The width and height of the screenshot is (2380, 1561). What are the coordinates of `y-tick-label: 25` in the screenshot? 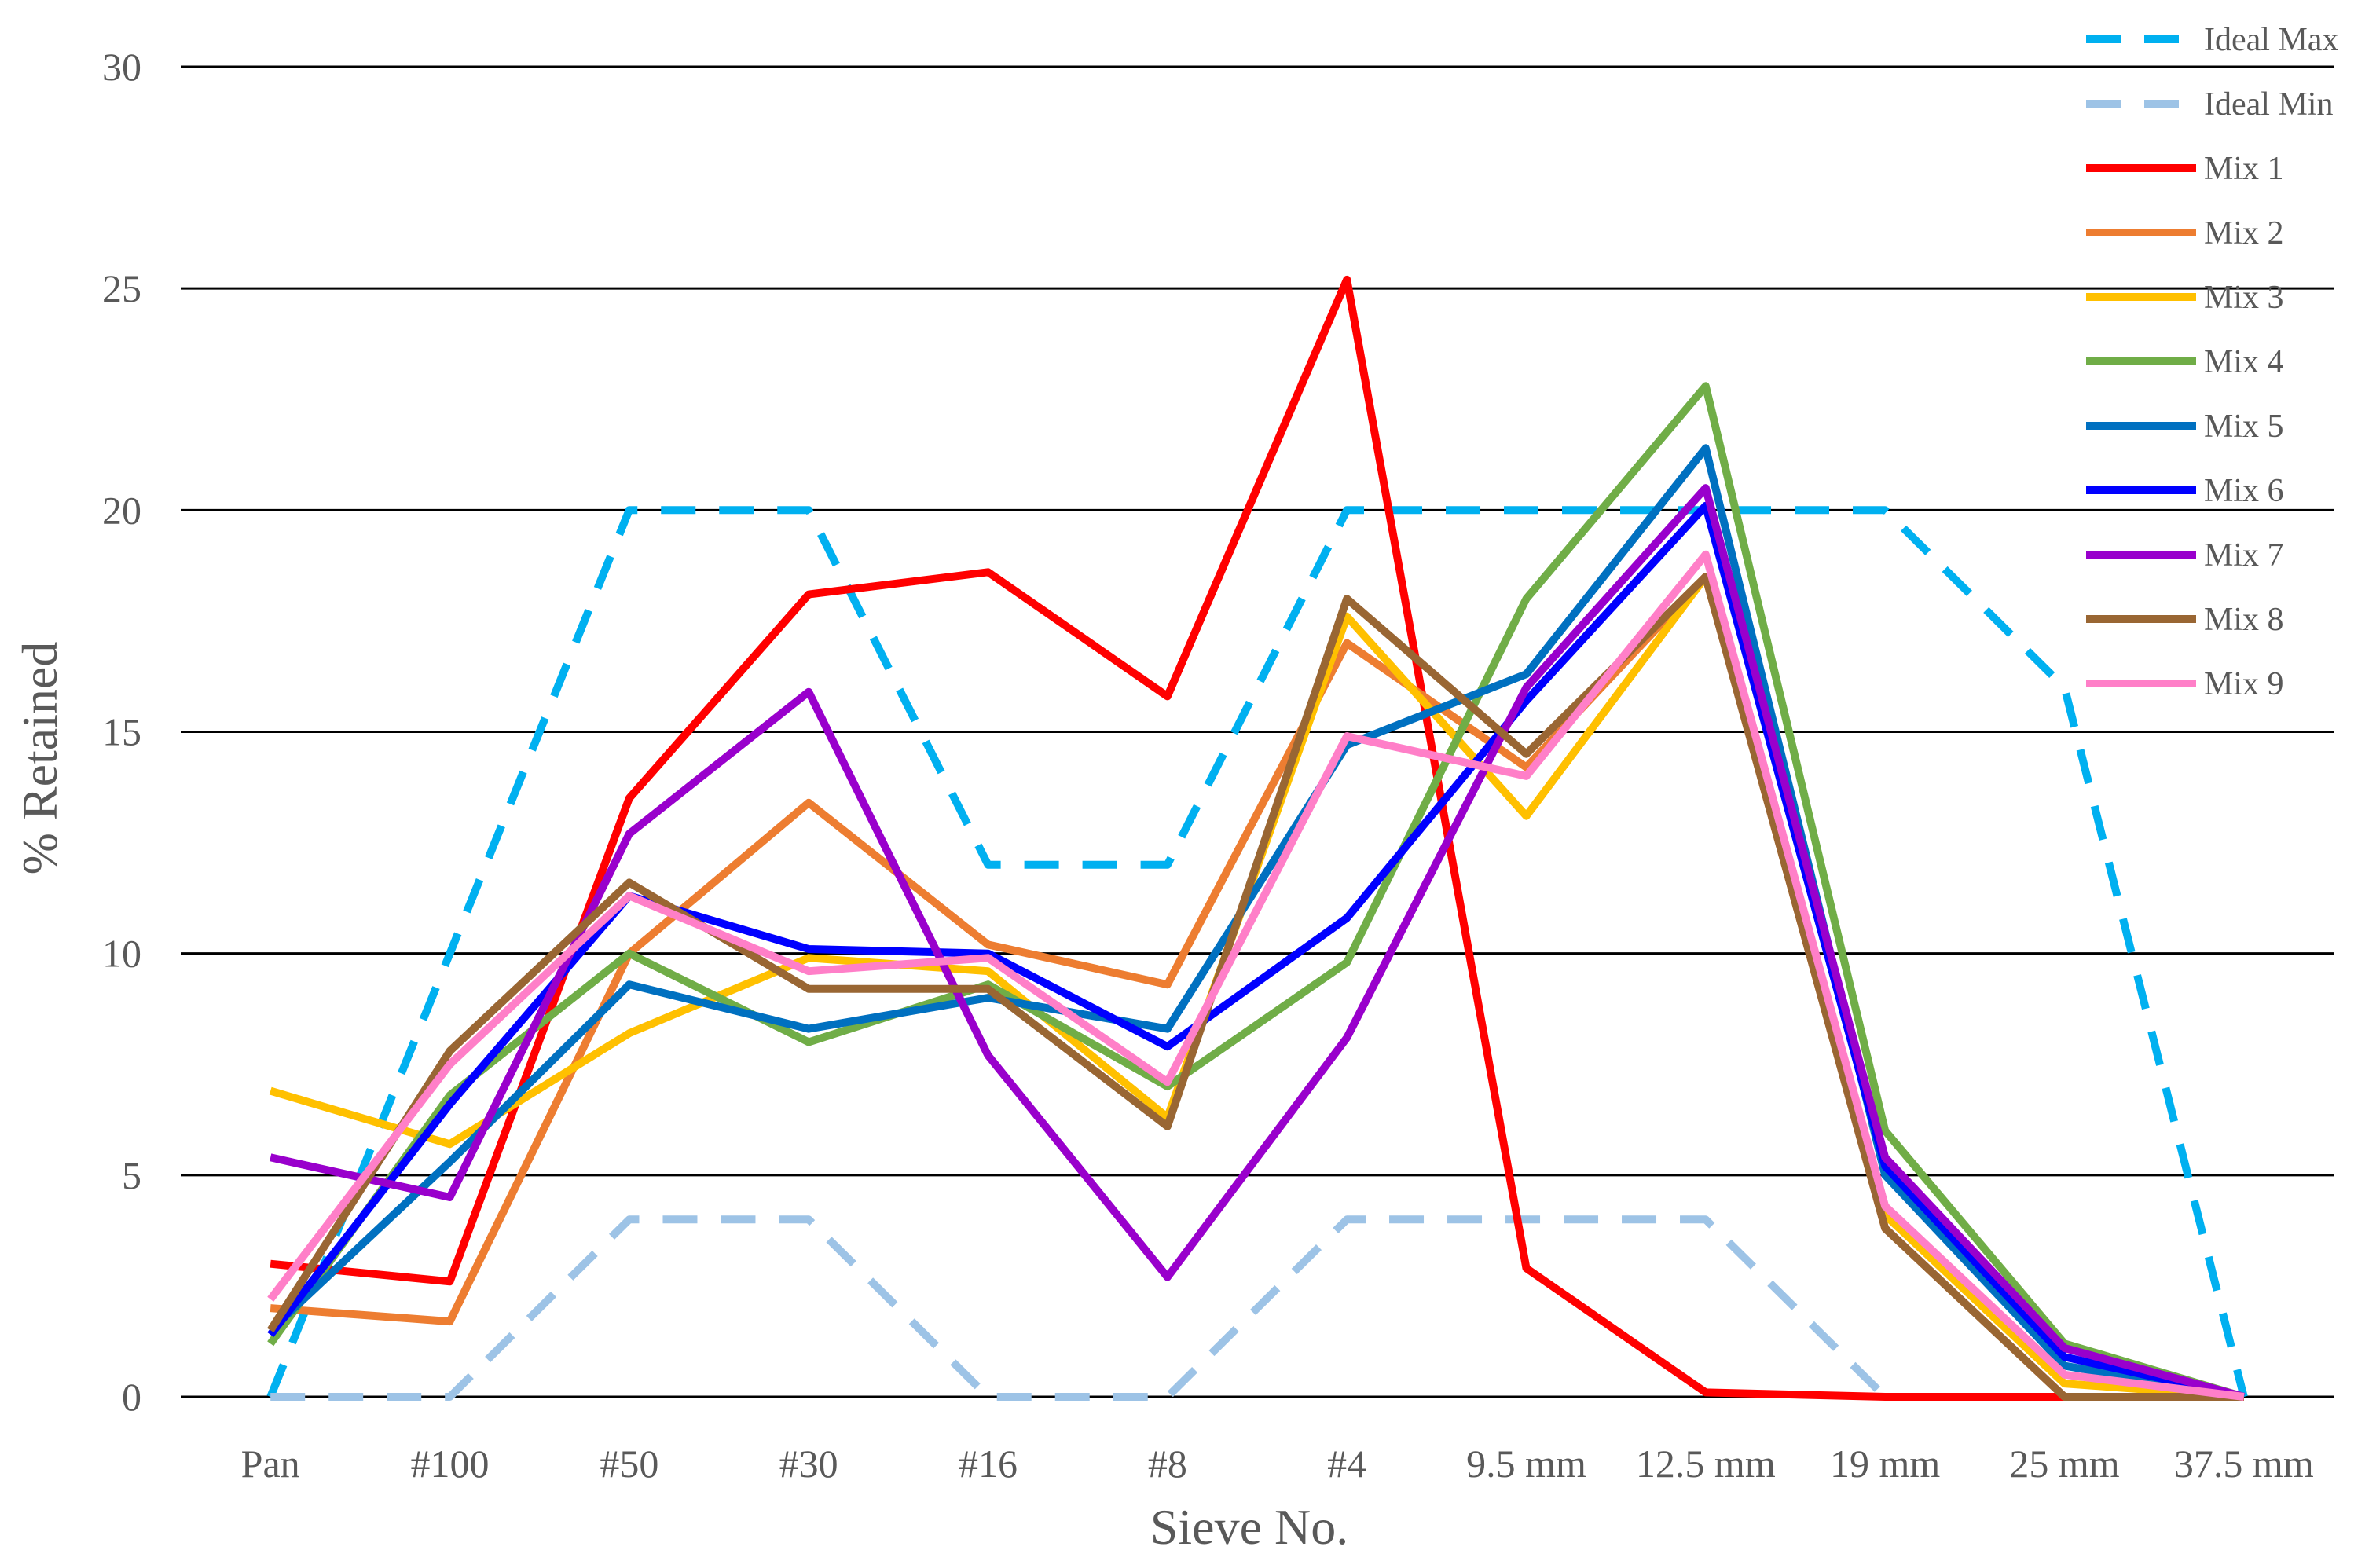 It's located at (121, 288).